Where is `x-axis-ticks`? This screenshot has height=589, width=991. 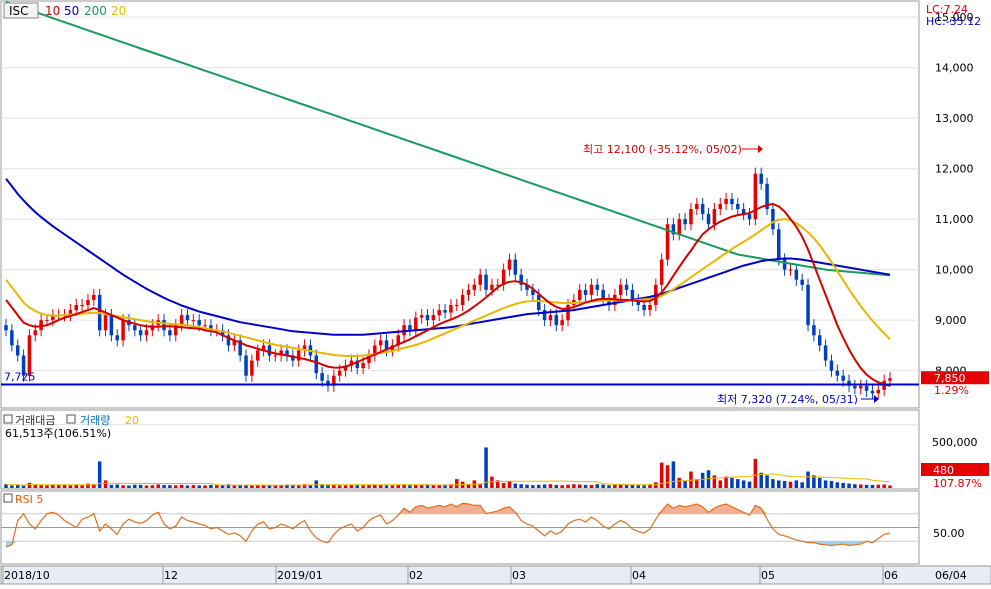 x-axis-ticks is located at coordinates (443, 575).